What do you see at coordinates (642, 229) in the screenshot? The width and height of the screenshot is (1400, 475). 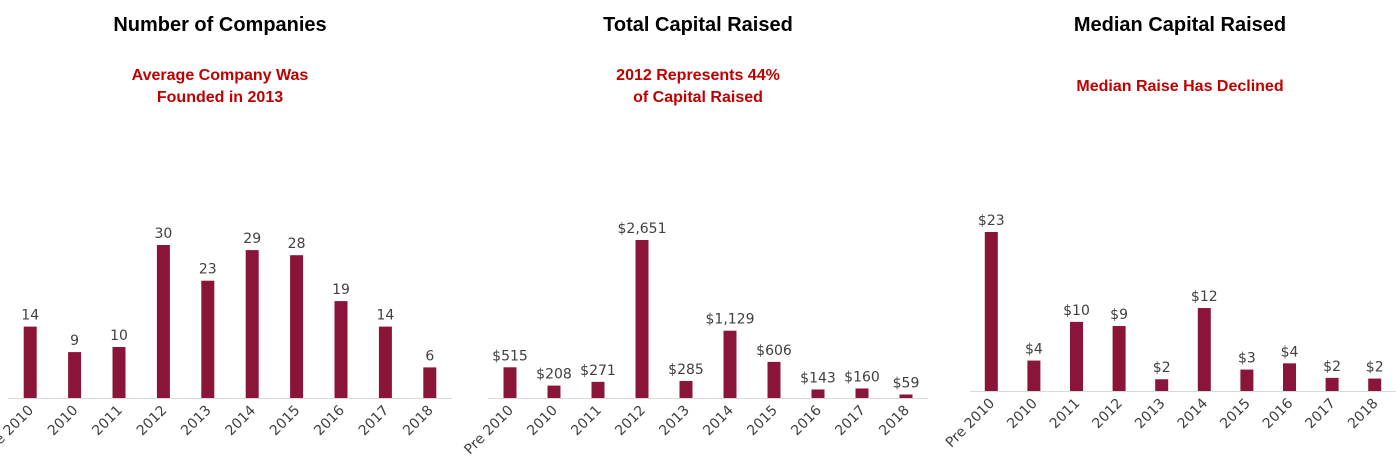 I see `data-label: $2,651` at bounding box center [642, 229].